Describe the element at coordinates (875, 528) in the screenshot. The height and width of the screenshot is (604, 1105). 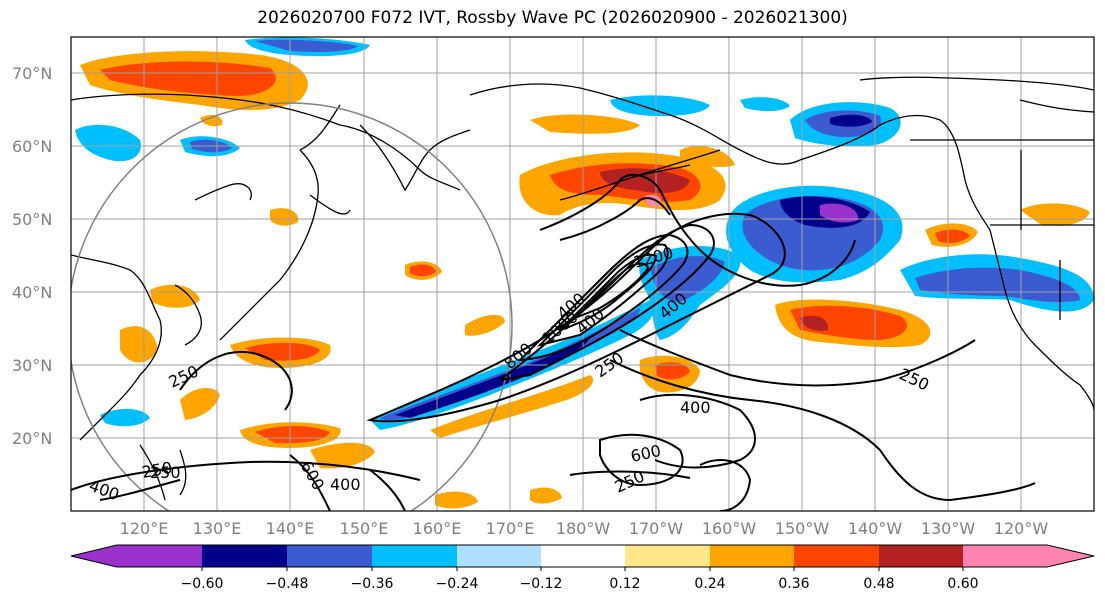
I see `lon-label: 140°W` at that location.